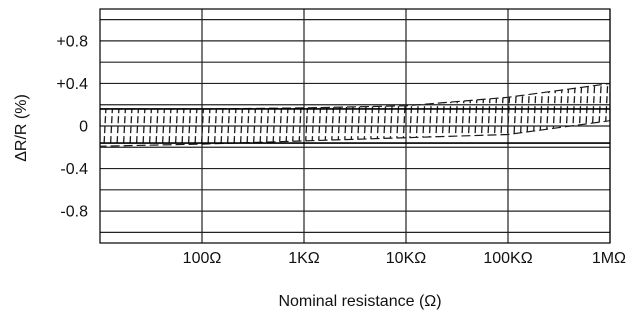 The height and width of the screenshot is (321, 629). I want to click on y-tick-labels: +0.8 +0.4 0 -0.4 -0.8, so click(72, 126).